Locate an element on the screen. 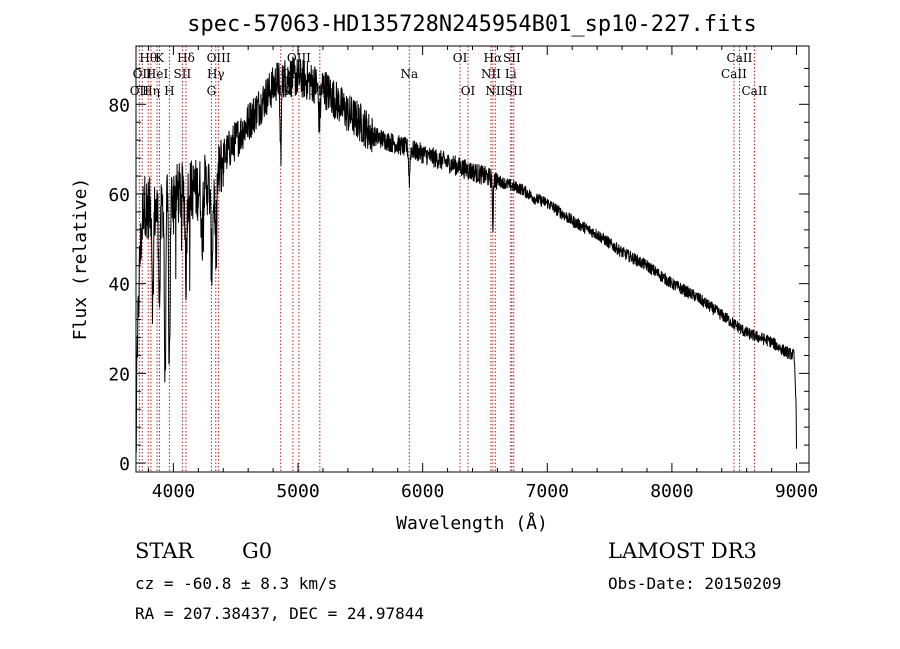  line-label-H: H is located at coordinates (169, 91).